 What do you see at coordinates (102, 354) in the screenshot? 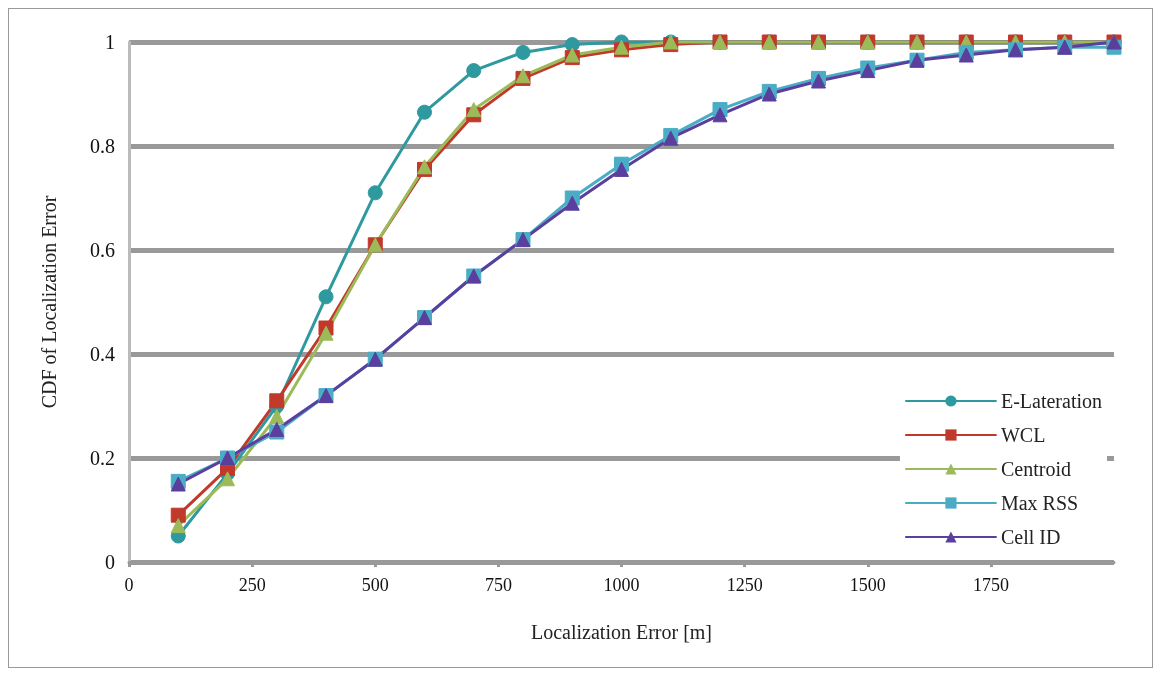
I see `y-tick-label: 0.4` at bounding box center [102, 354].